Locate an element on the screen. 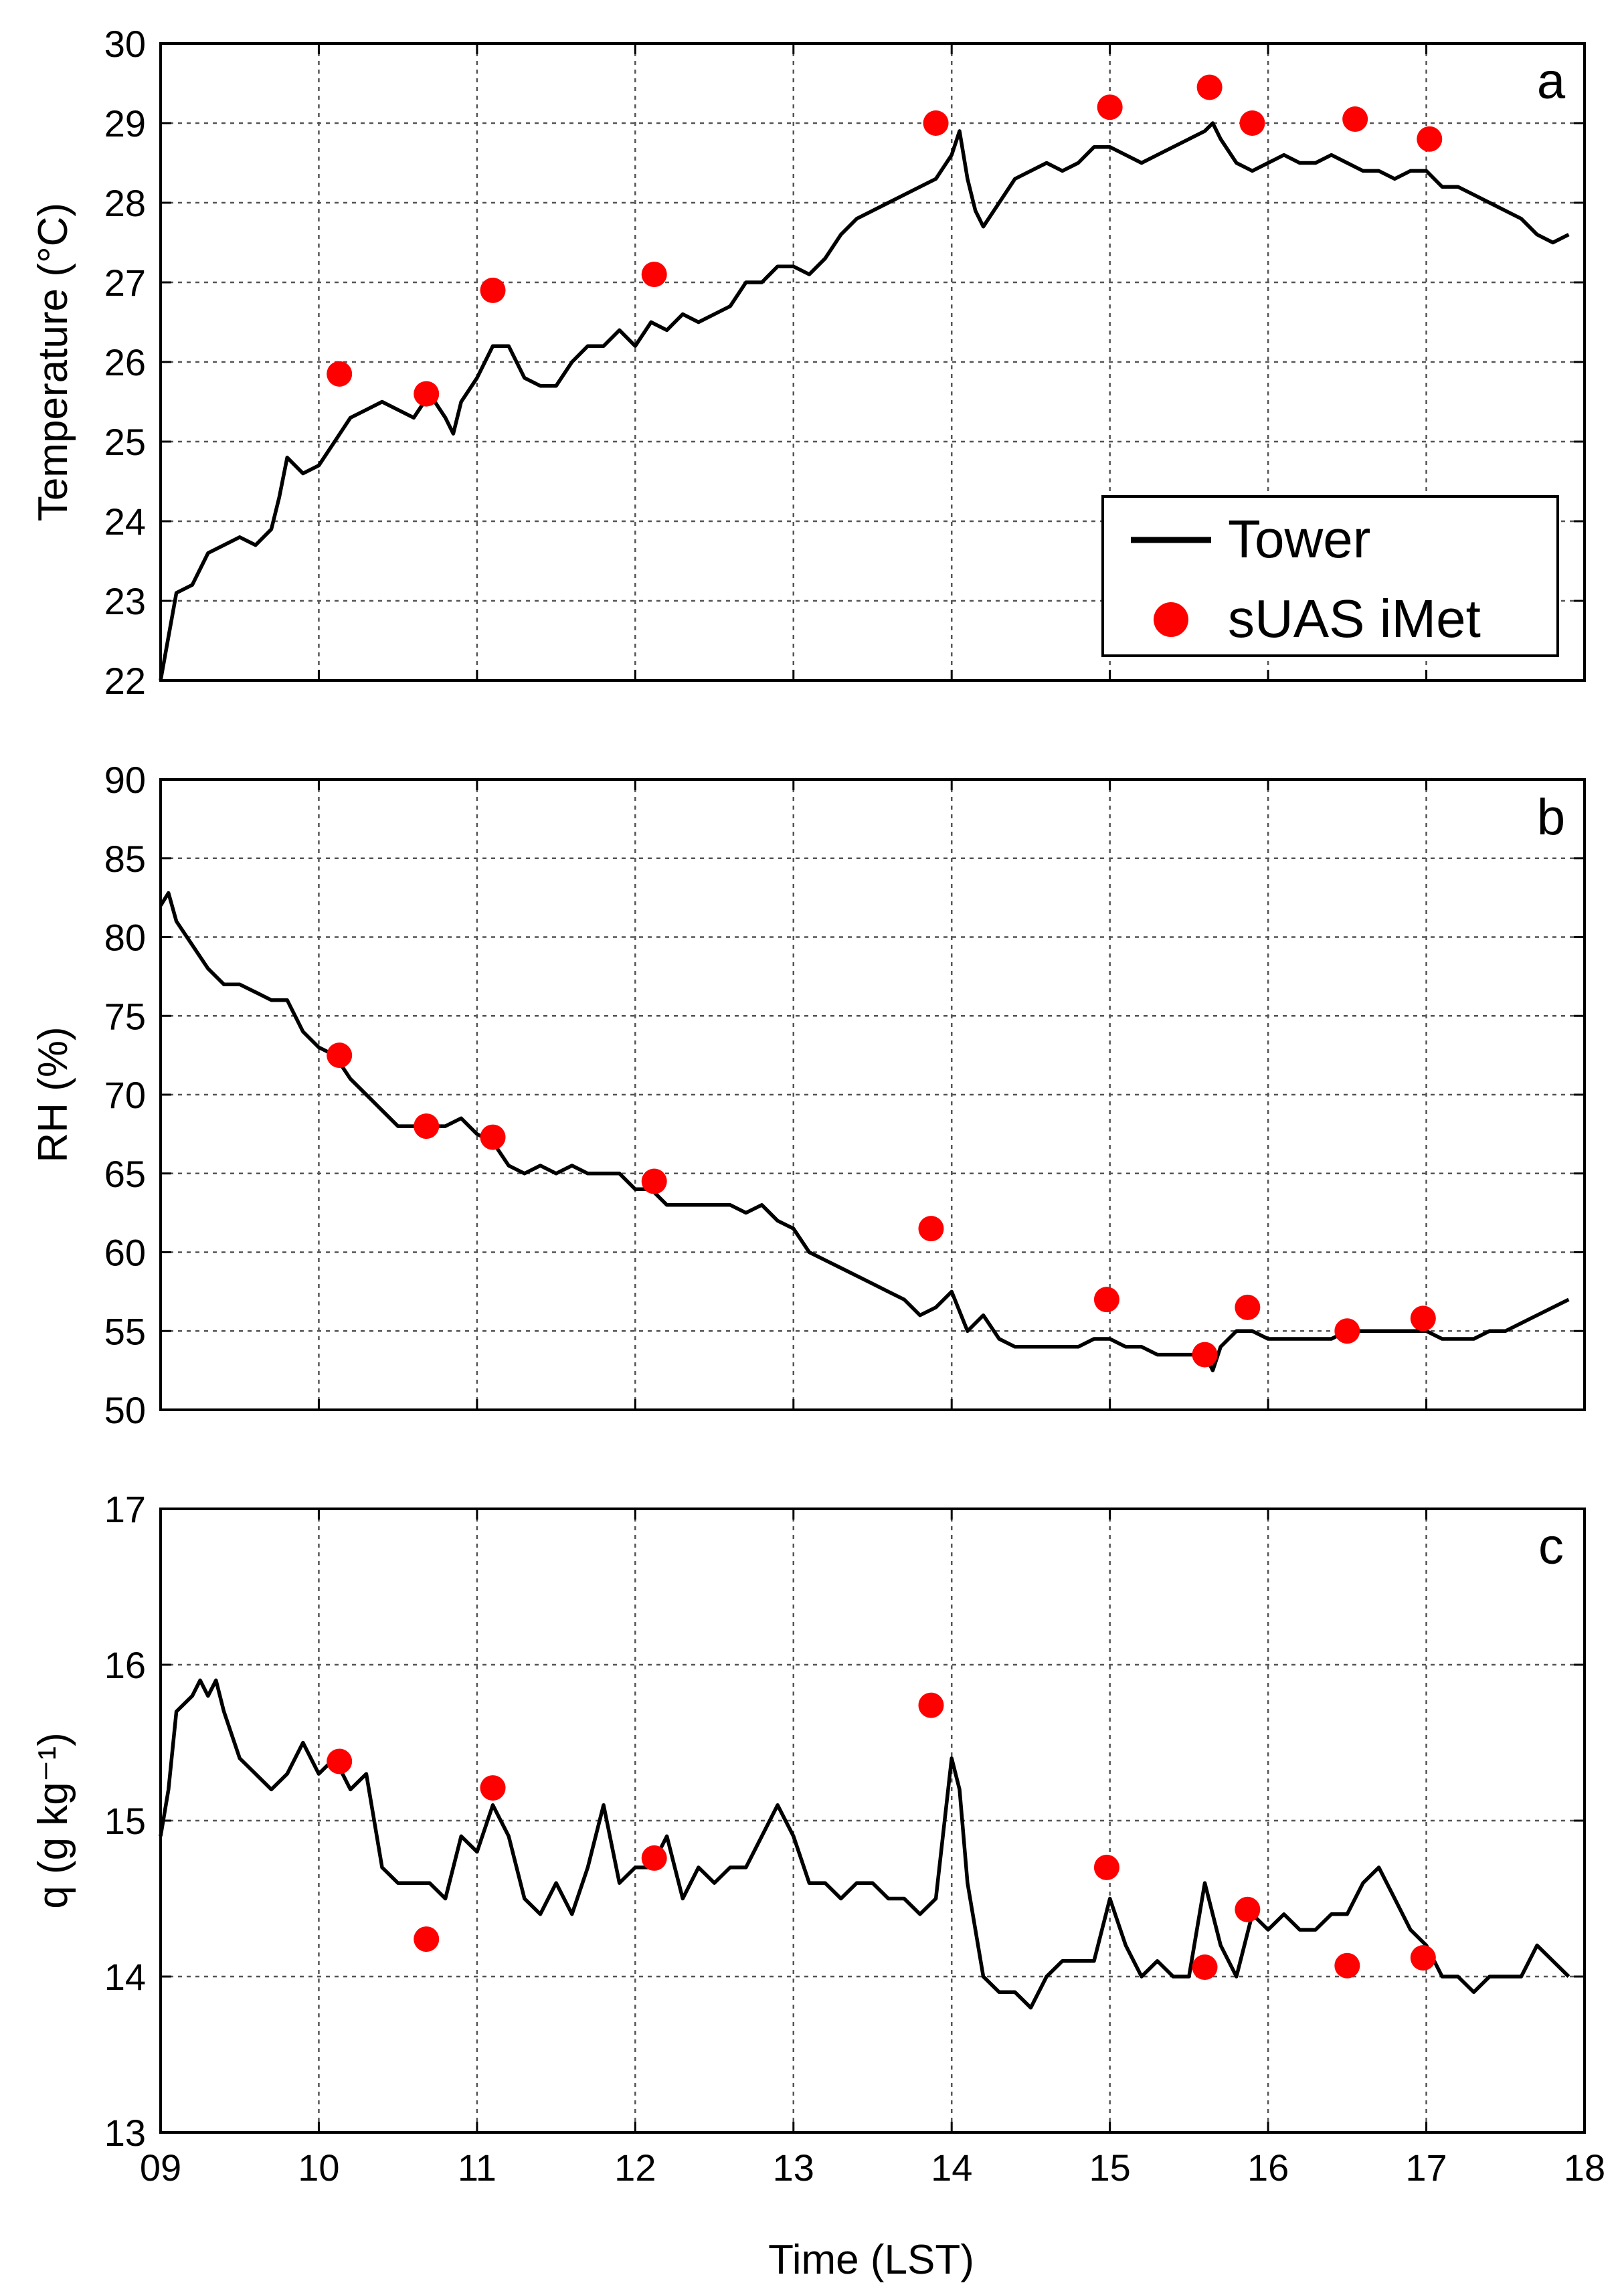 This screenshot has width=1624, height=2283. tower-series-line is located at coordinates (864, 1844).